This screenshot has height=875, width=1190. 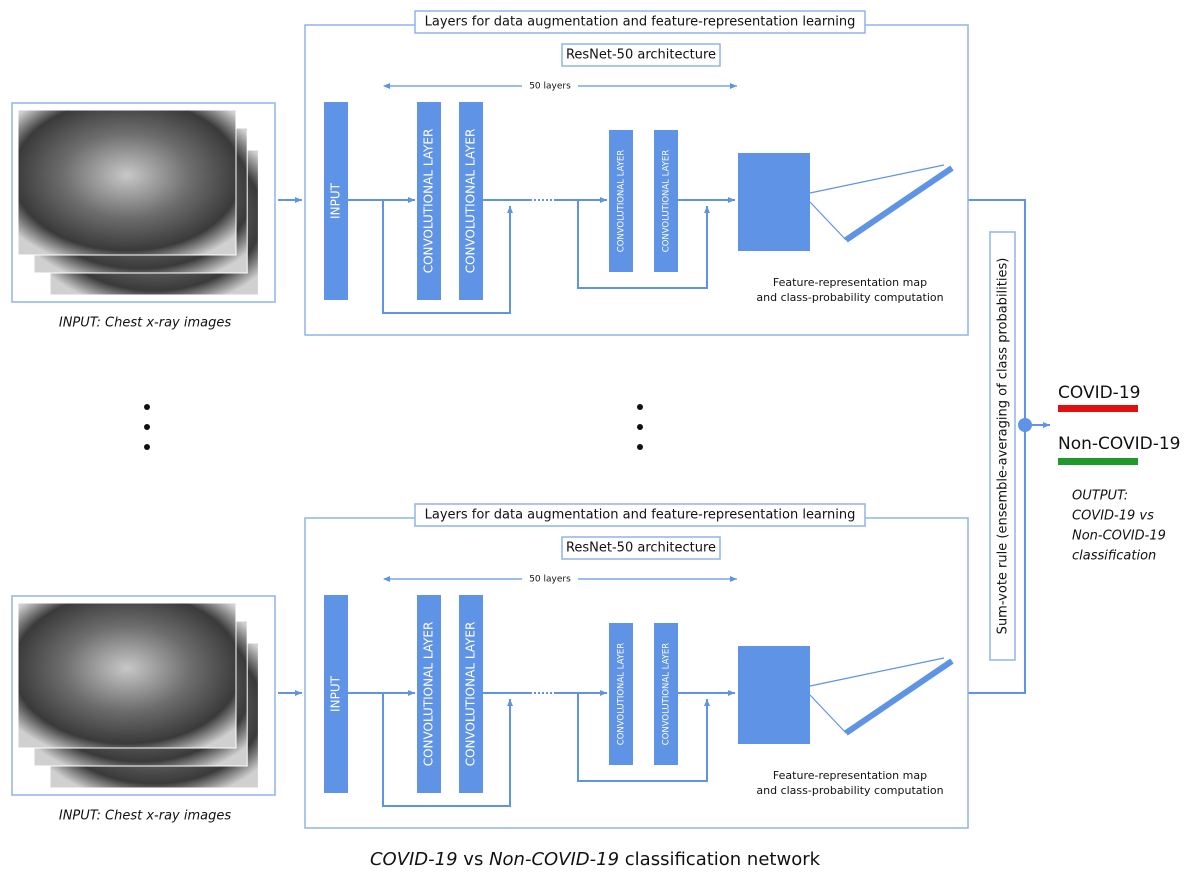 What do you see at coordinates (473, 859) in the screenshot?
I see `title-part: vs` at bounding box center [473, 859].